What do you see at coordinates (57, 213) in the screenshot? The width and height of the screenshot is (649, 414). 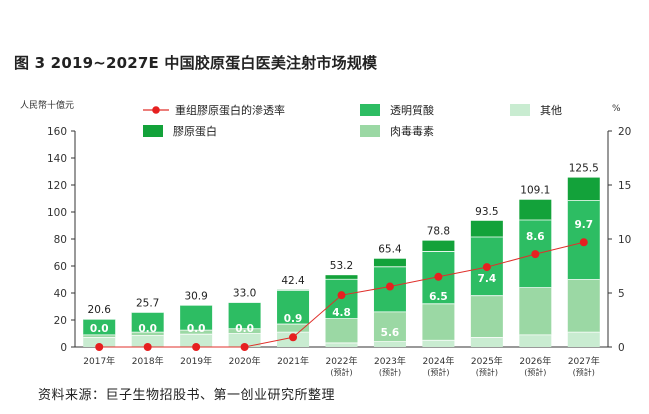 I see `y-left-tick-label: 100` at bounding box center [57, 213].